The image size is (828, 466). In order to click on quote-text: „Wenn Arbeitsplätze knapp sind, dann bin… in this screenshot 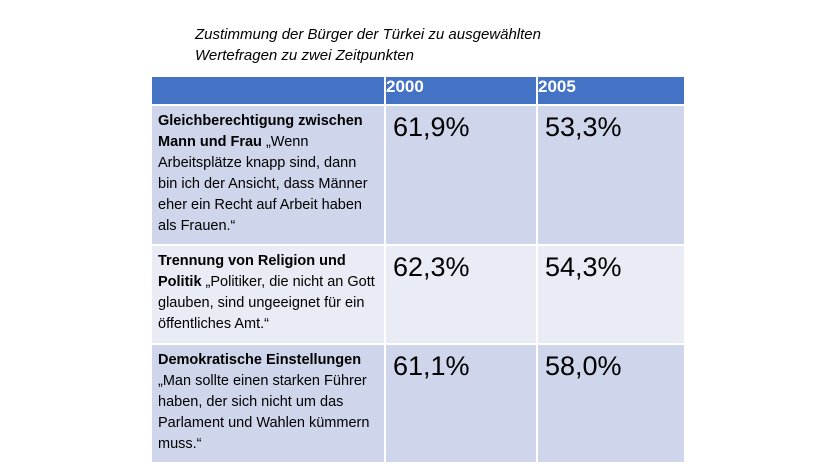, I will do `click(263, 184)`.